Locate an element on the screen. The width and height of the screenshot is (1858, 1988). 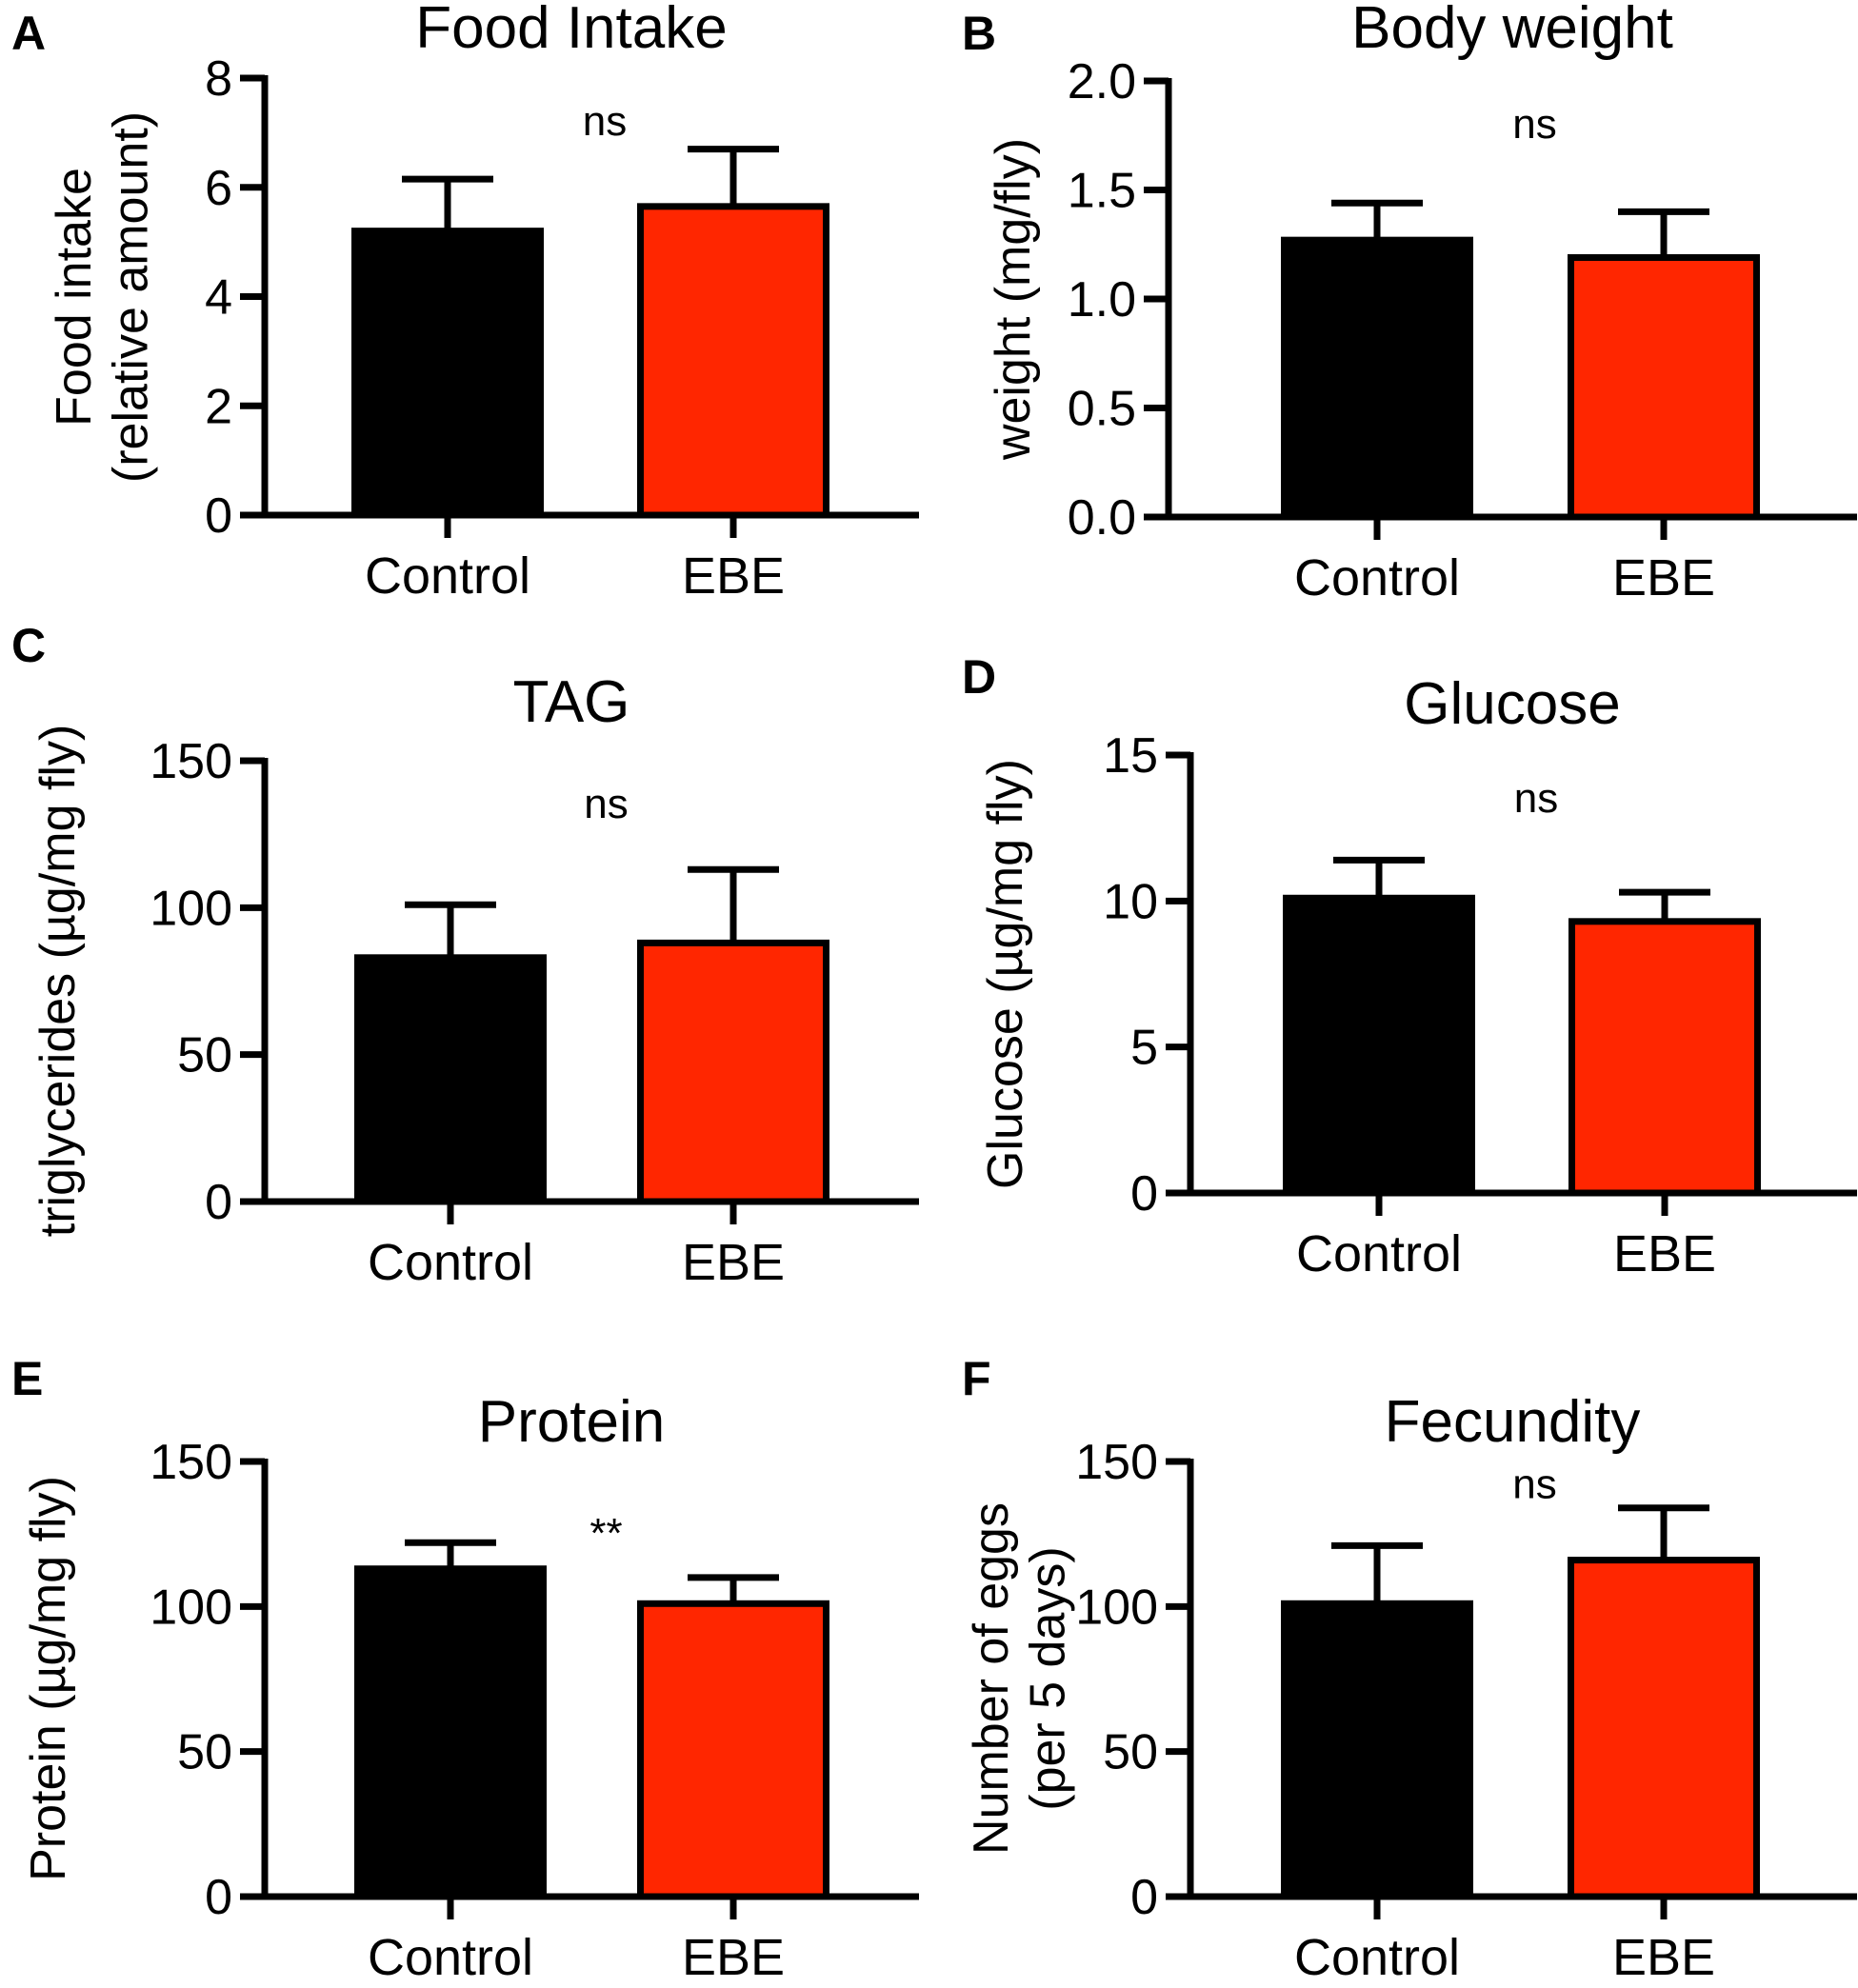
chart-title: Protein is located at coordinates (571, 1422).